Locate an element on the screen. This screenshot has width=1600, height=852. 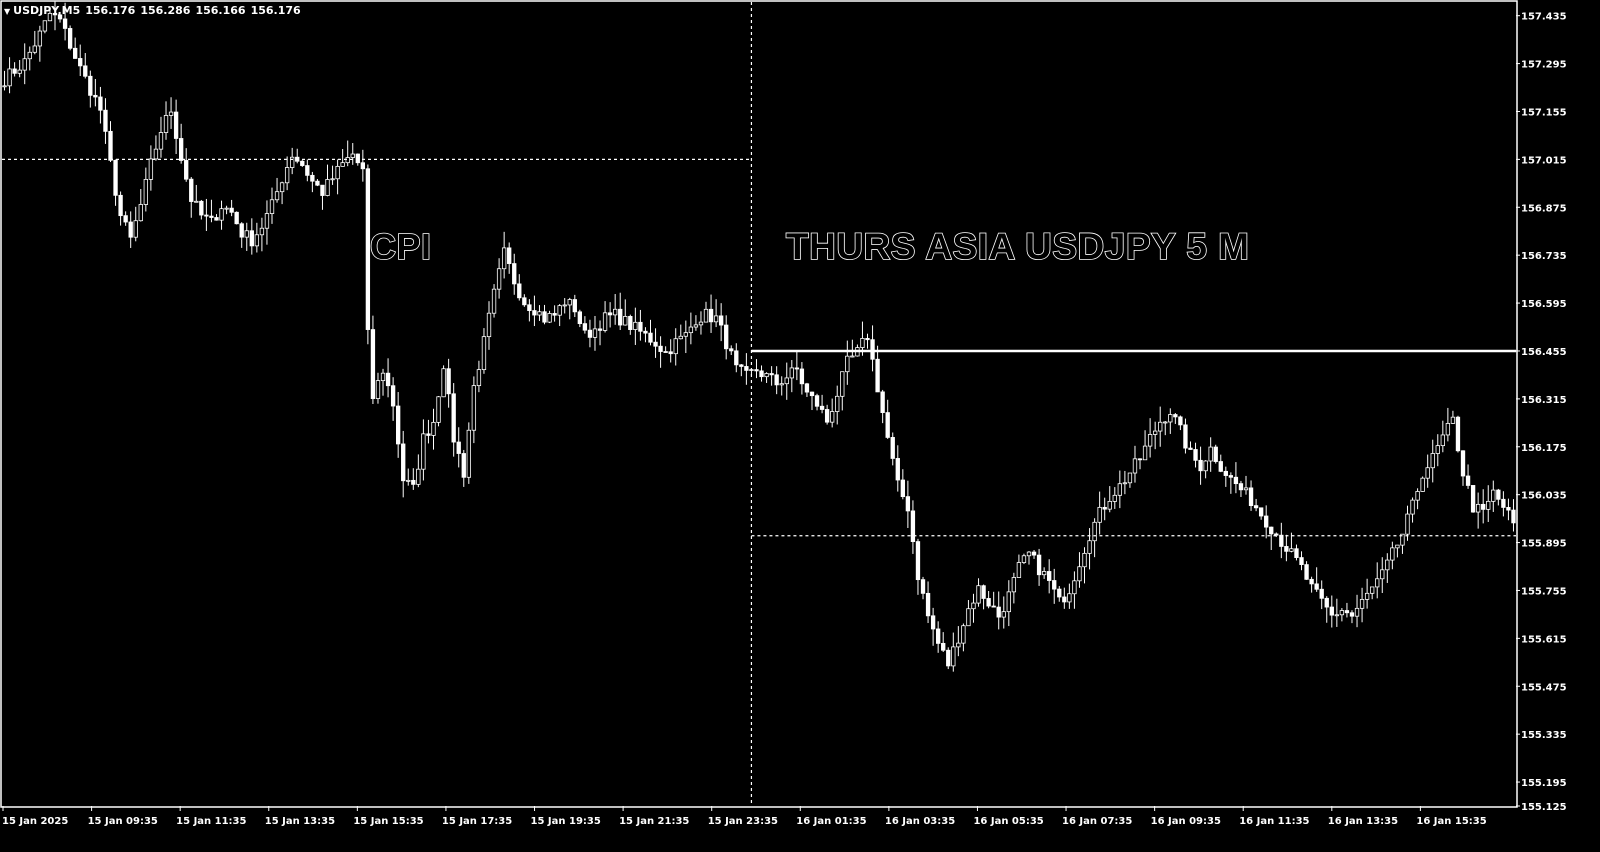
high-value: 156.286 is located at coordinates (165, 10).